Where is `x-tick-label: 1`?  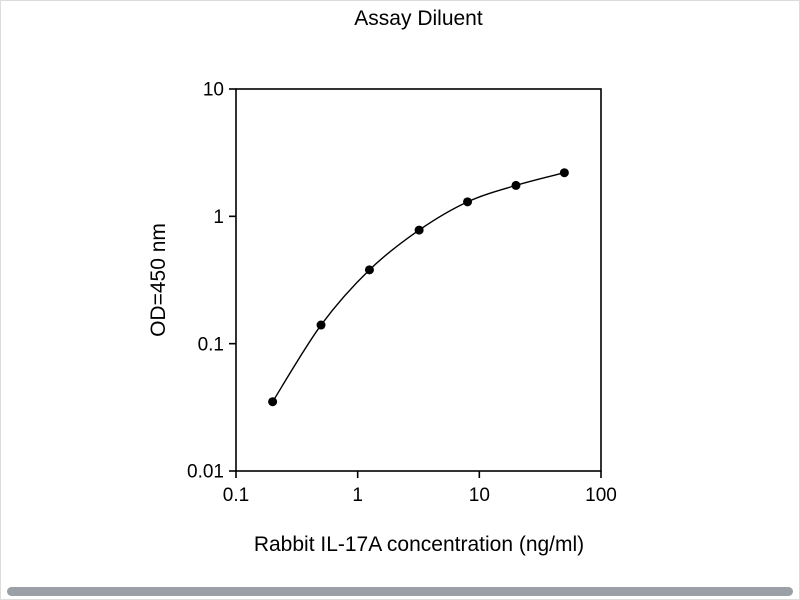 x-tick-label: 1 is located at coordinates (357, 495).